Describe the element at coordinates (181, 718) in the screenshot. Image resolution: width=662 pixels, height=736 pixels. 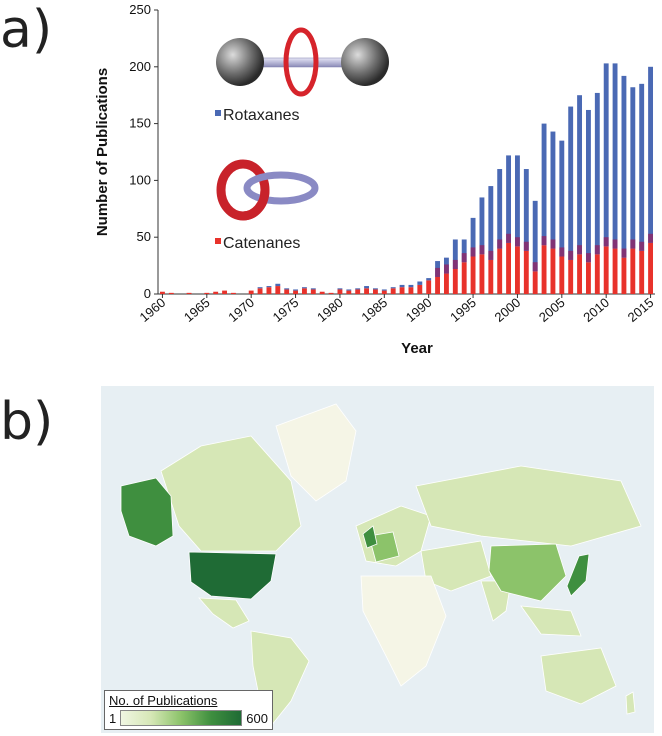
I see `map-legend-gradient` at that location.